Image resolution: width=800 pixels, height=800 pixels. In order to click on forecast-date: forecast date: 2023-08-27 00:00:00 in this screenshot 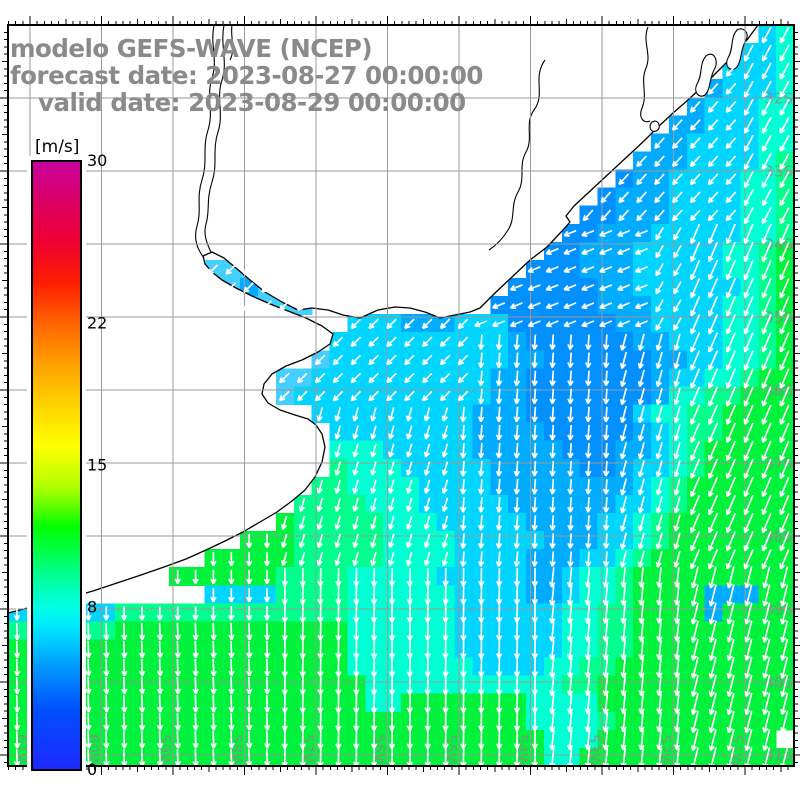, I will do `click(246, 75)`.